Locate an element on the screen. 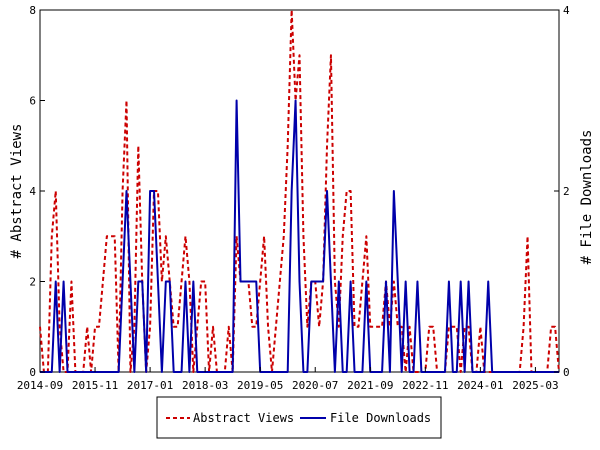  y-left-tick-label-3: 6 is located at coordinates (32, 101).